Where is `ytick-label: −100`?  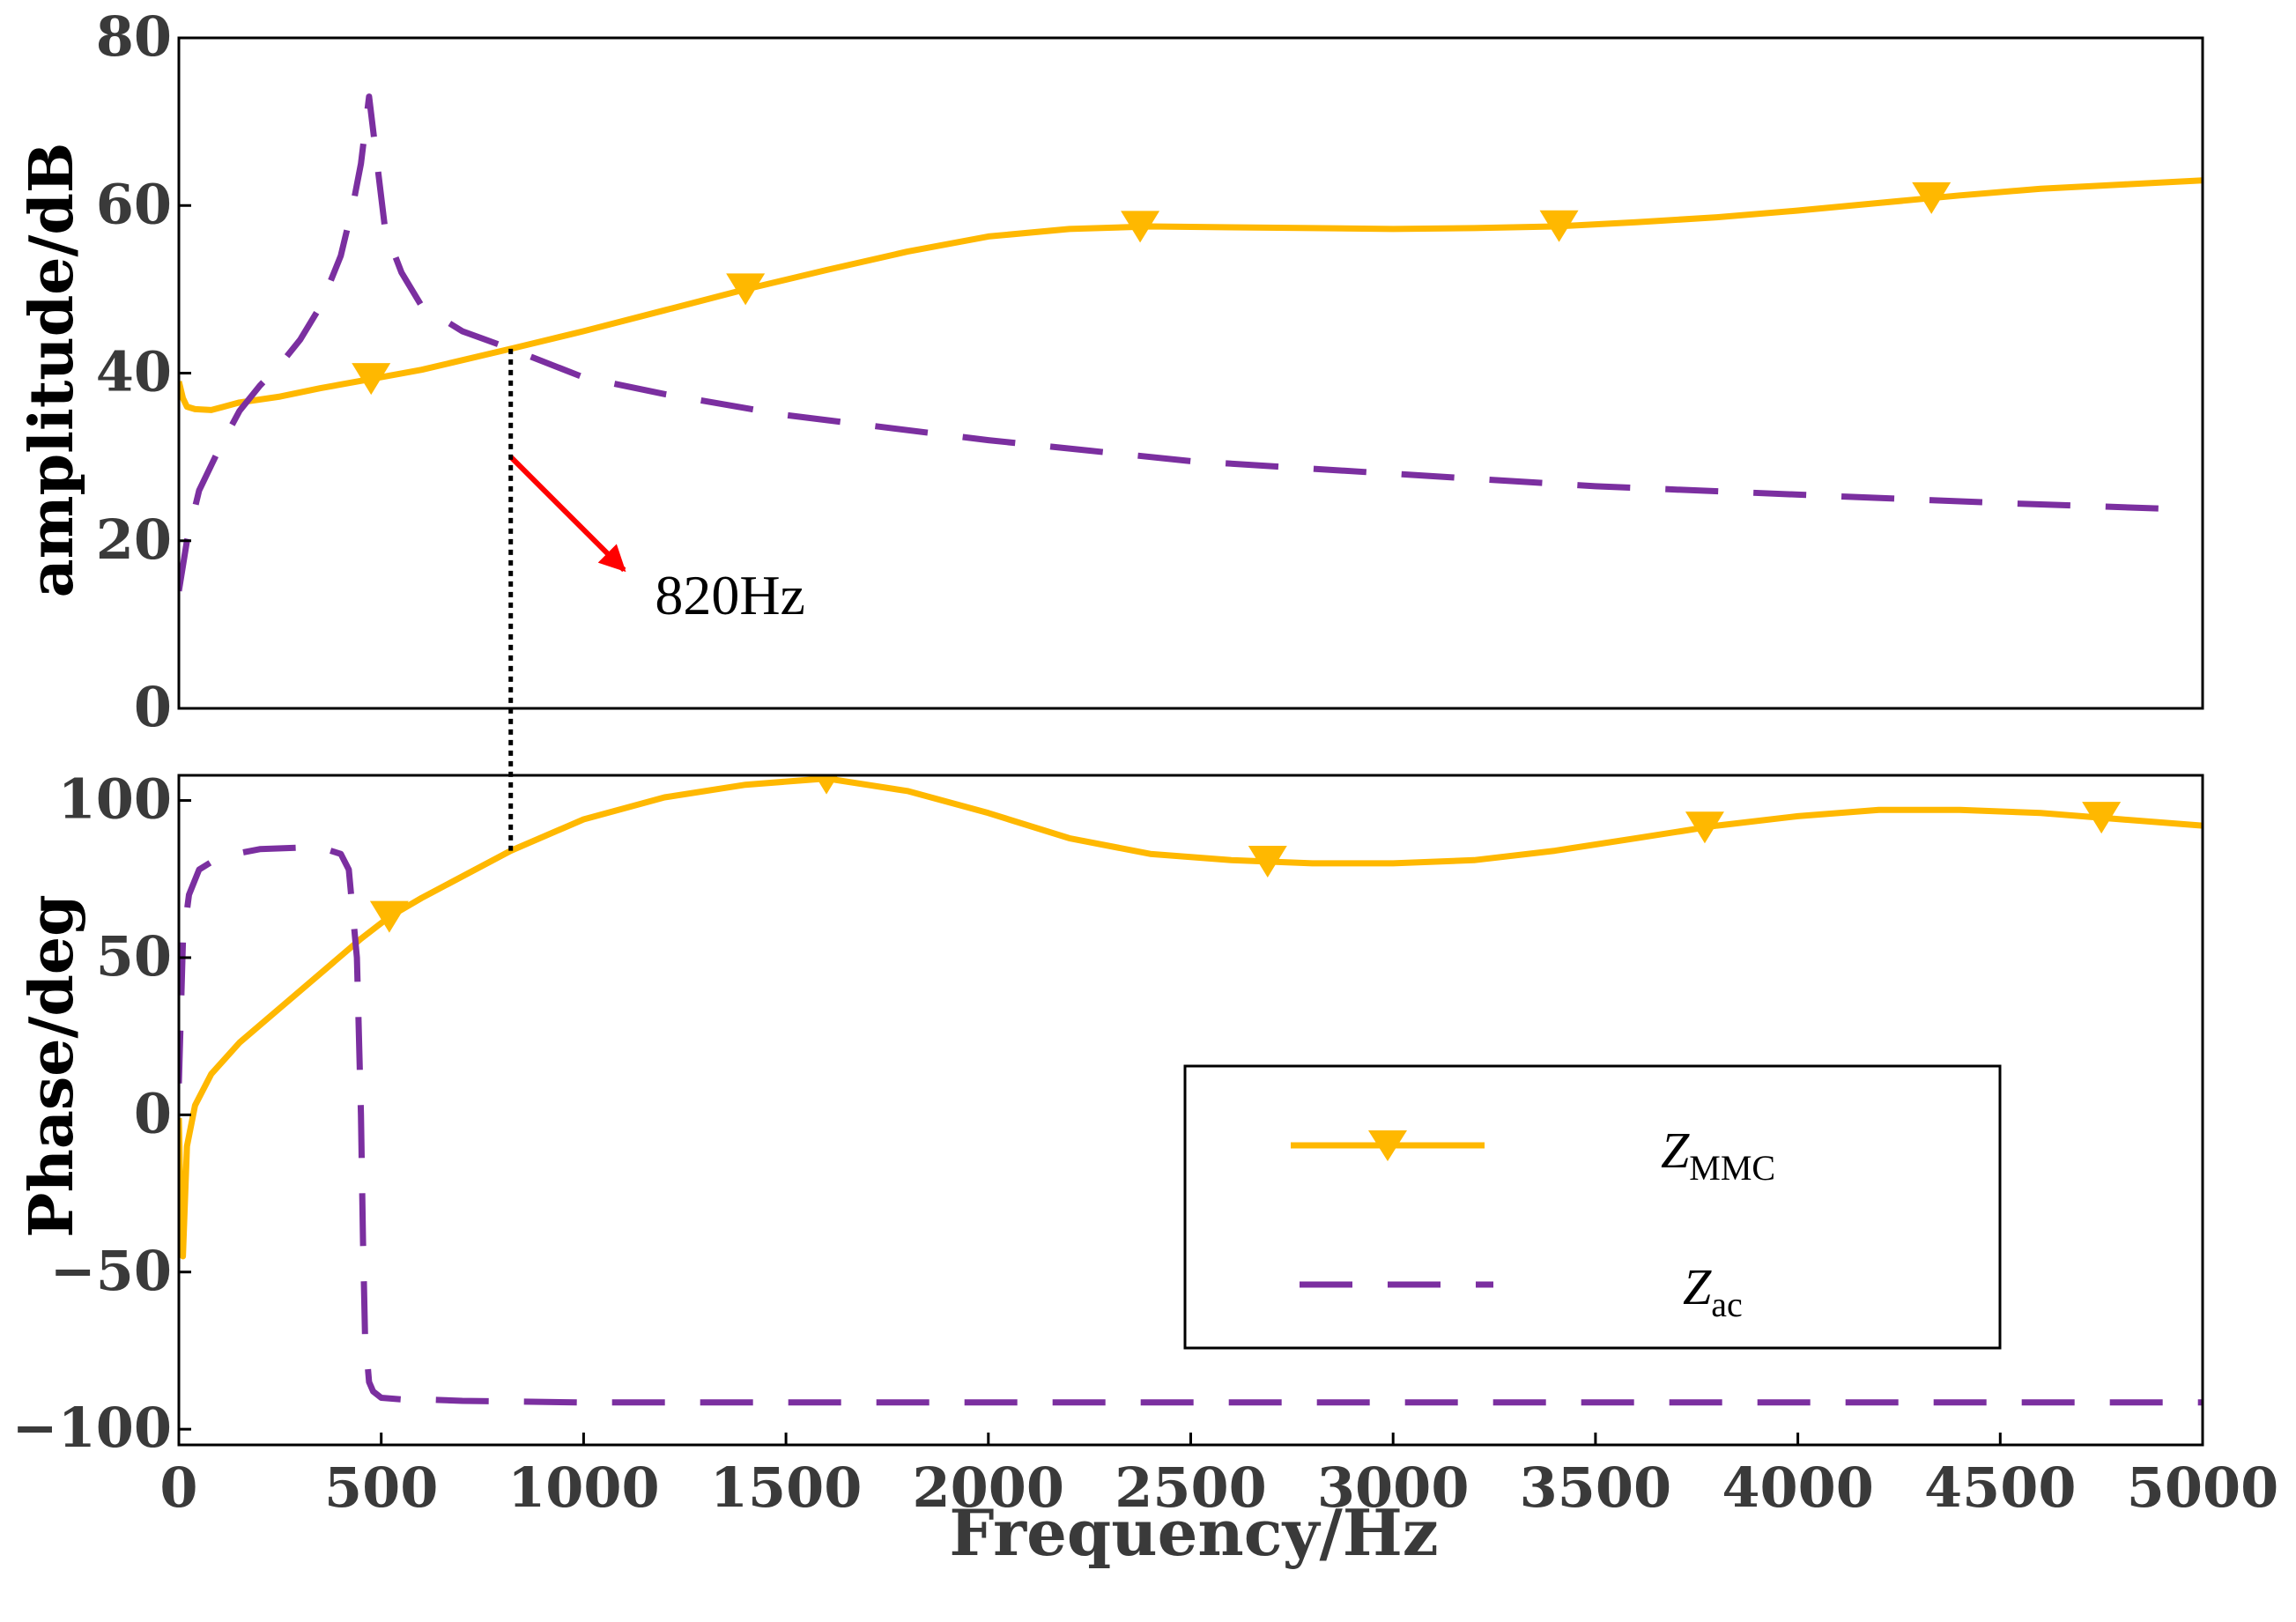
ytick-label: −100 is located at coordinates (92, 1428).